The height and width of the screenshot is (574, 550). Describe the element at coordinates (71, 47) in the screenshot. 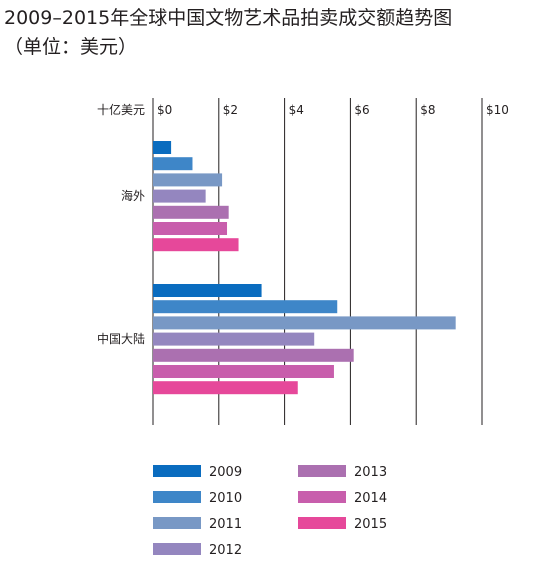

I see `chart-title-line-2: （单位：美元）` at that location.